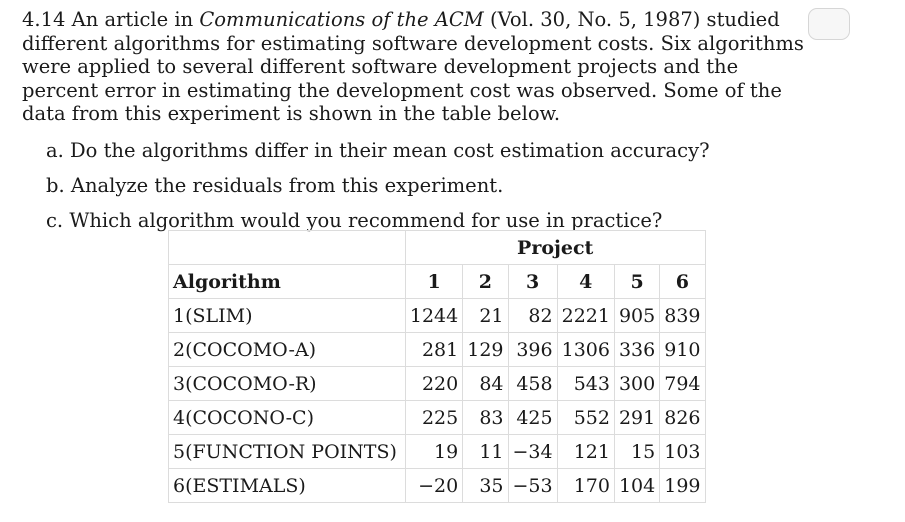 This screenshot has width=905, height=522. Describe the element at coordinates (682, 349) in the screenshot. I see `table-cell: 910` at that location.